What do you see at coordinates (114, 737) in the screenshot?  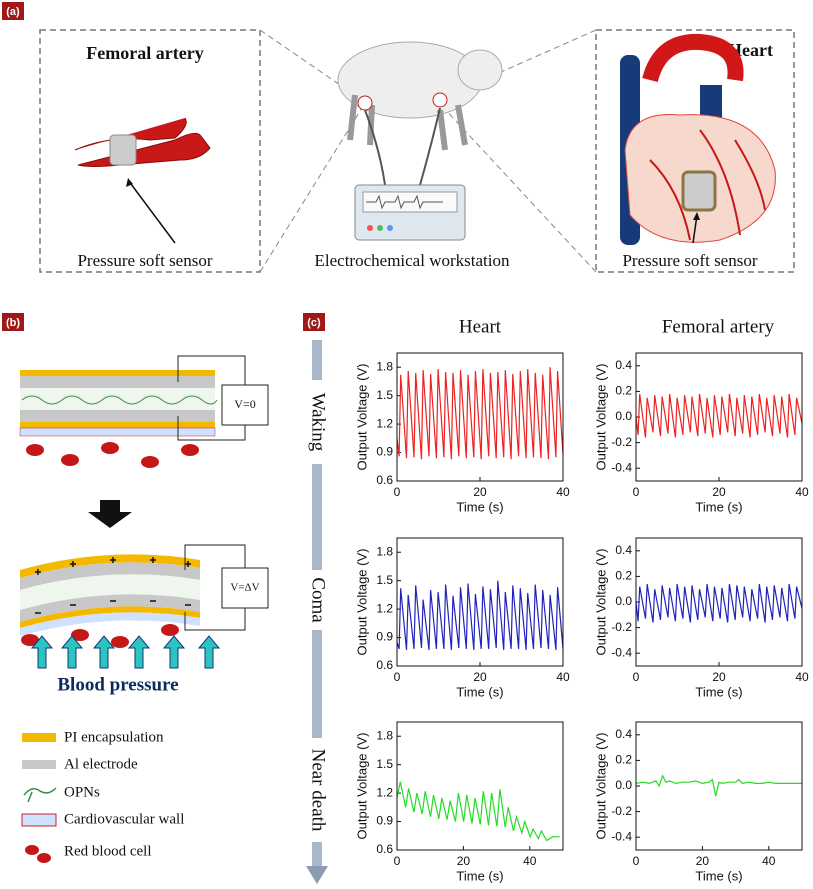 I see `legend-label: PI encapsulation` at bounding box center [114, 737].